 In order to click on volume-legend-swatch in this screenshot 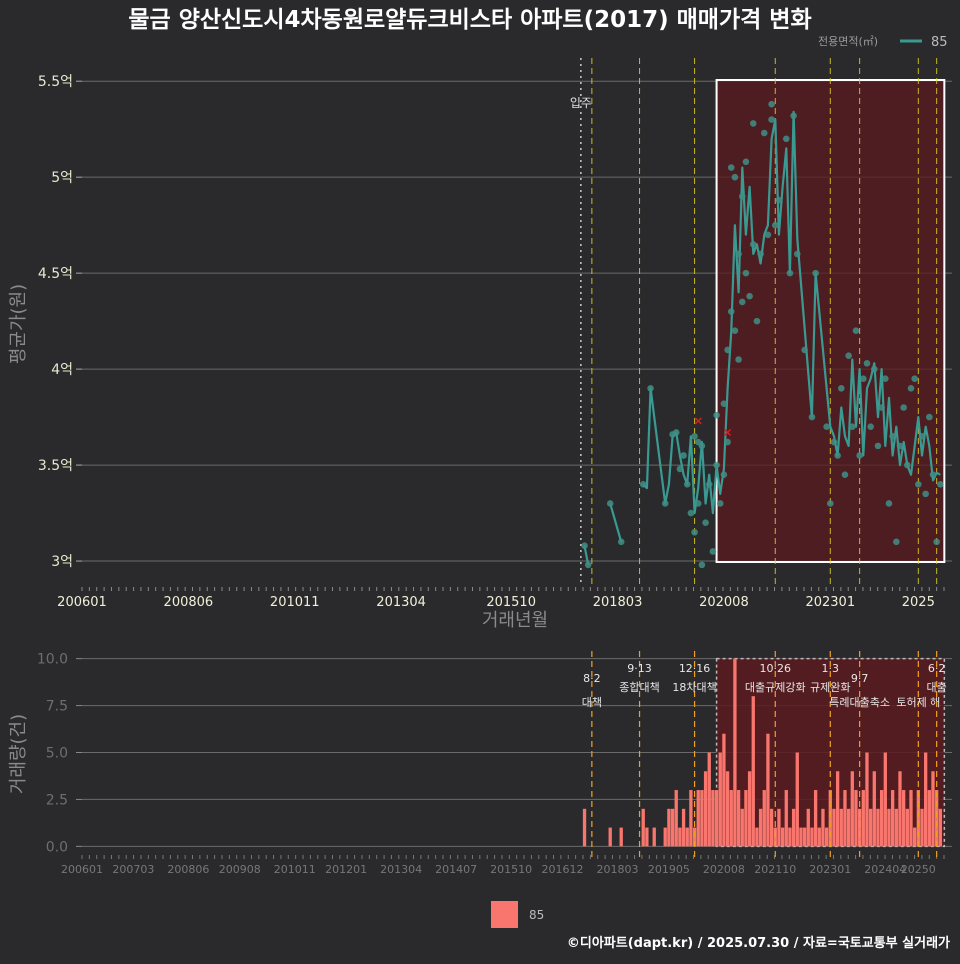, I will do `click(504, 914)`.